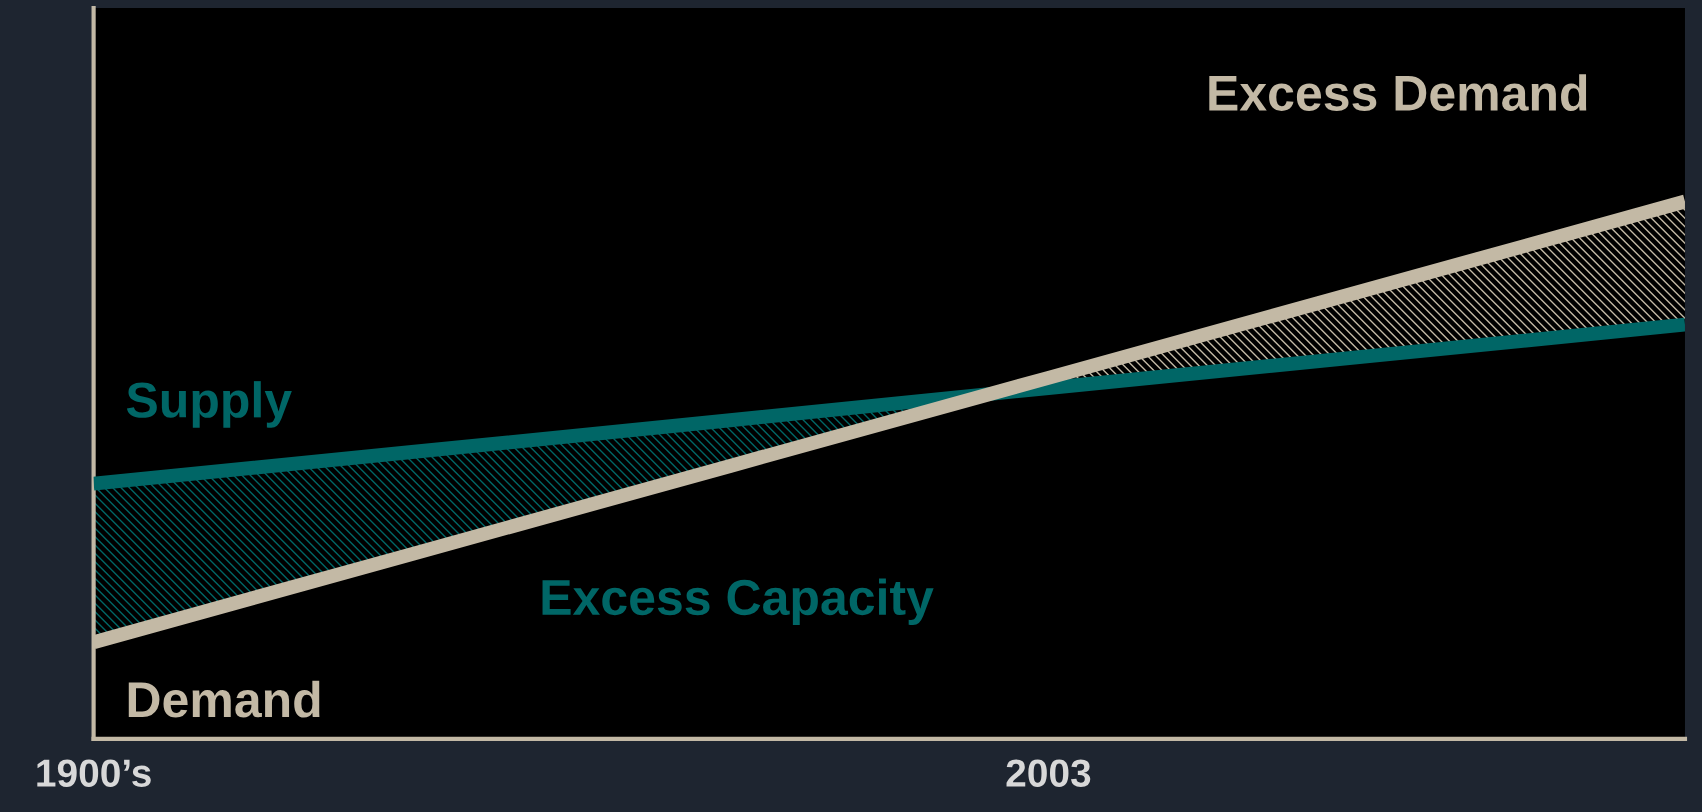  Describe the element at coordinates (738, 602) in the screenshot. I see `annotation: Excess Capacity` at that location.